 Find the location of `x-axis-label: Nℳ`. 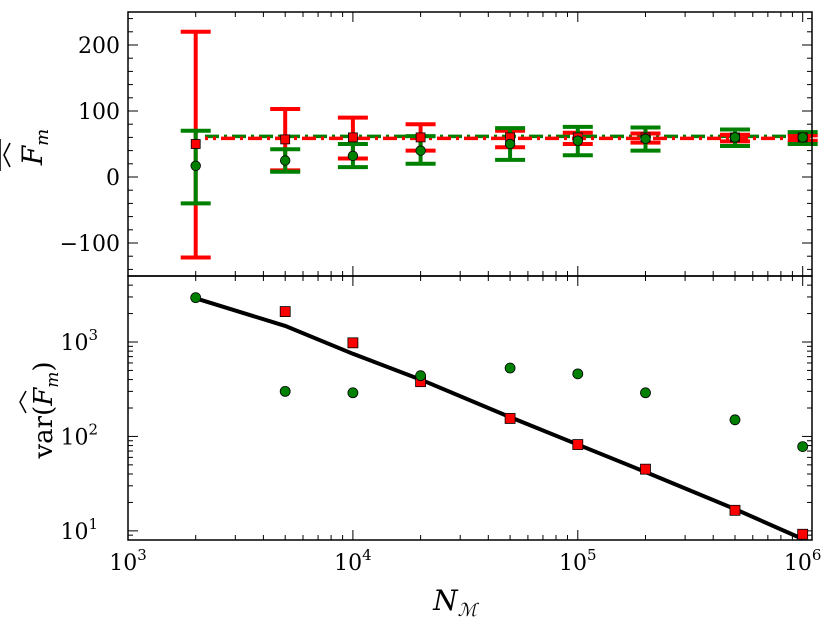

x-axis-label: Nℳ is located at coordinates (456, 602).